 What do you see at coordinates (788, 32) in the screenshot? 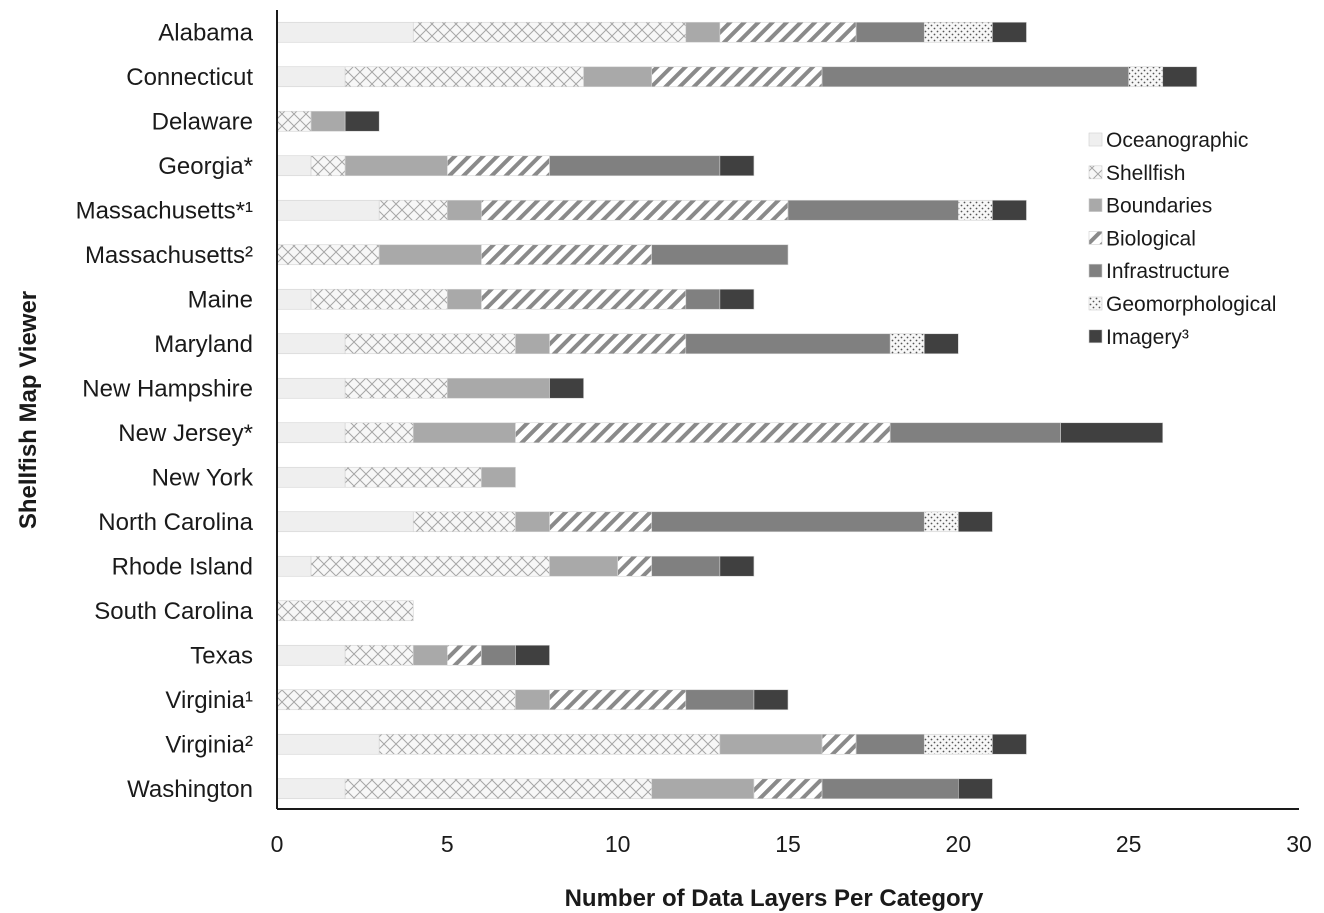
I see `bar-segment-alabama-biological` at bounding box center [788, 32].